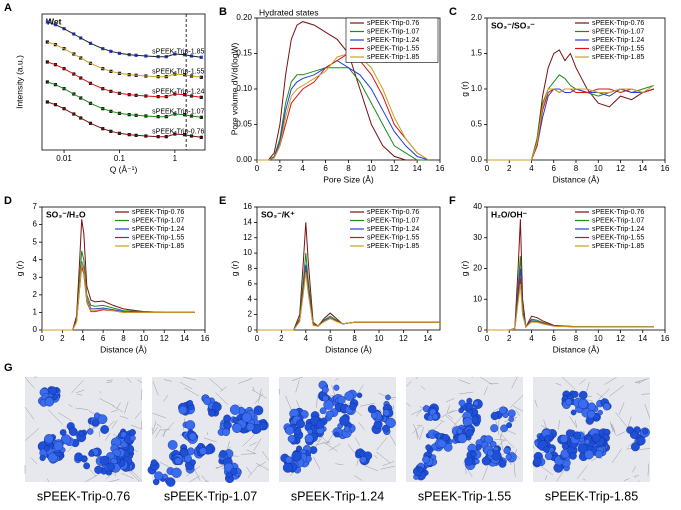 The image size is (681, 510). What do you see at coordinates (234, 89) in the screenshot?
I see `y-axis-label: Pore volume dV/d(logW)` at bounding box center [234, 89].